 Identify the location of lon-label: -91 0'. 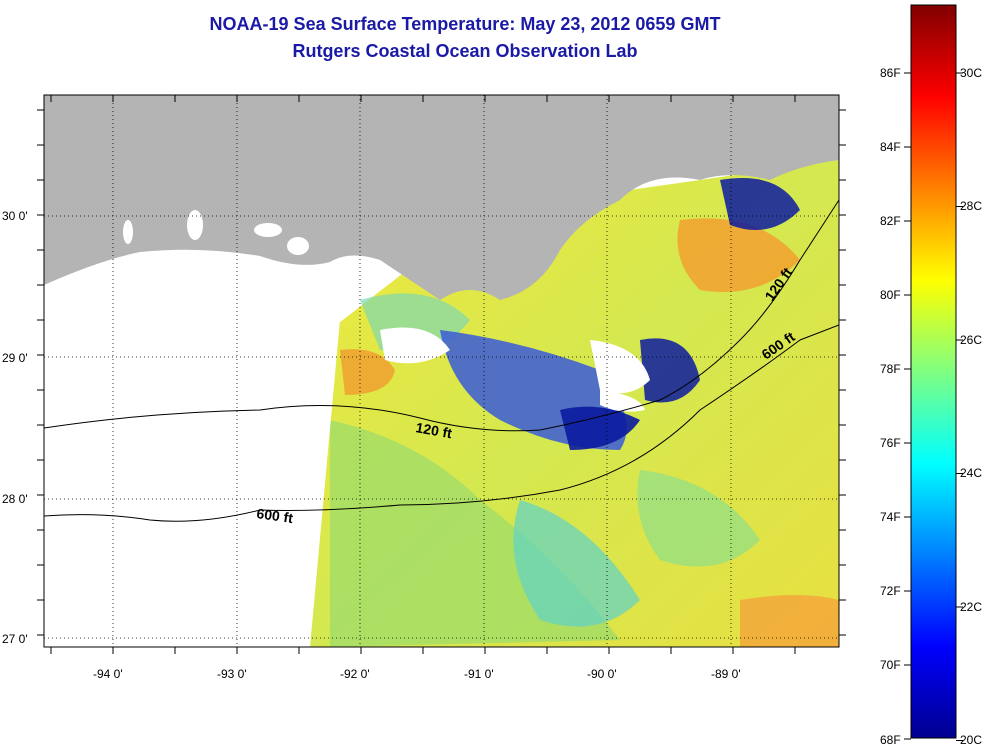
(479, 674).